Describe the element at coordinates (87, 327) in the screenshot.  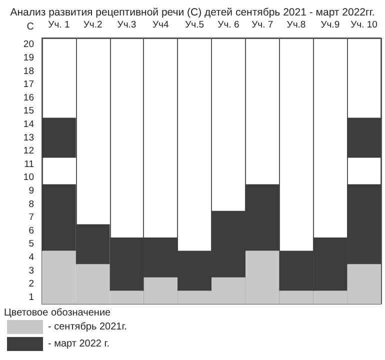
I see `legend-label: - сентябрь 2021г.` at that location.